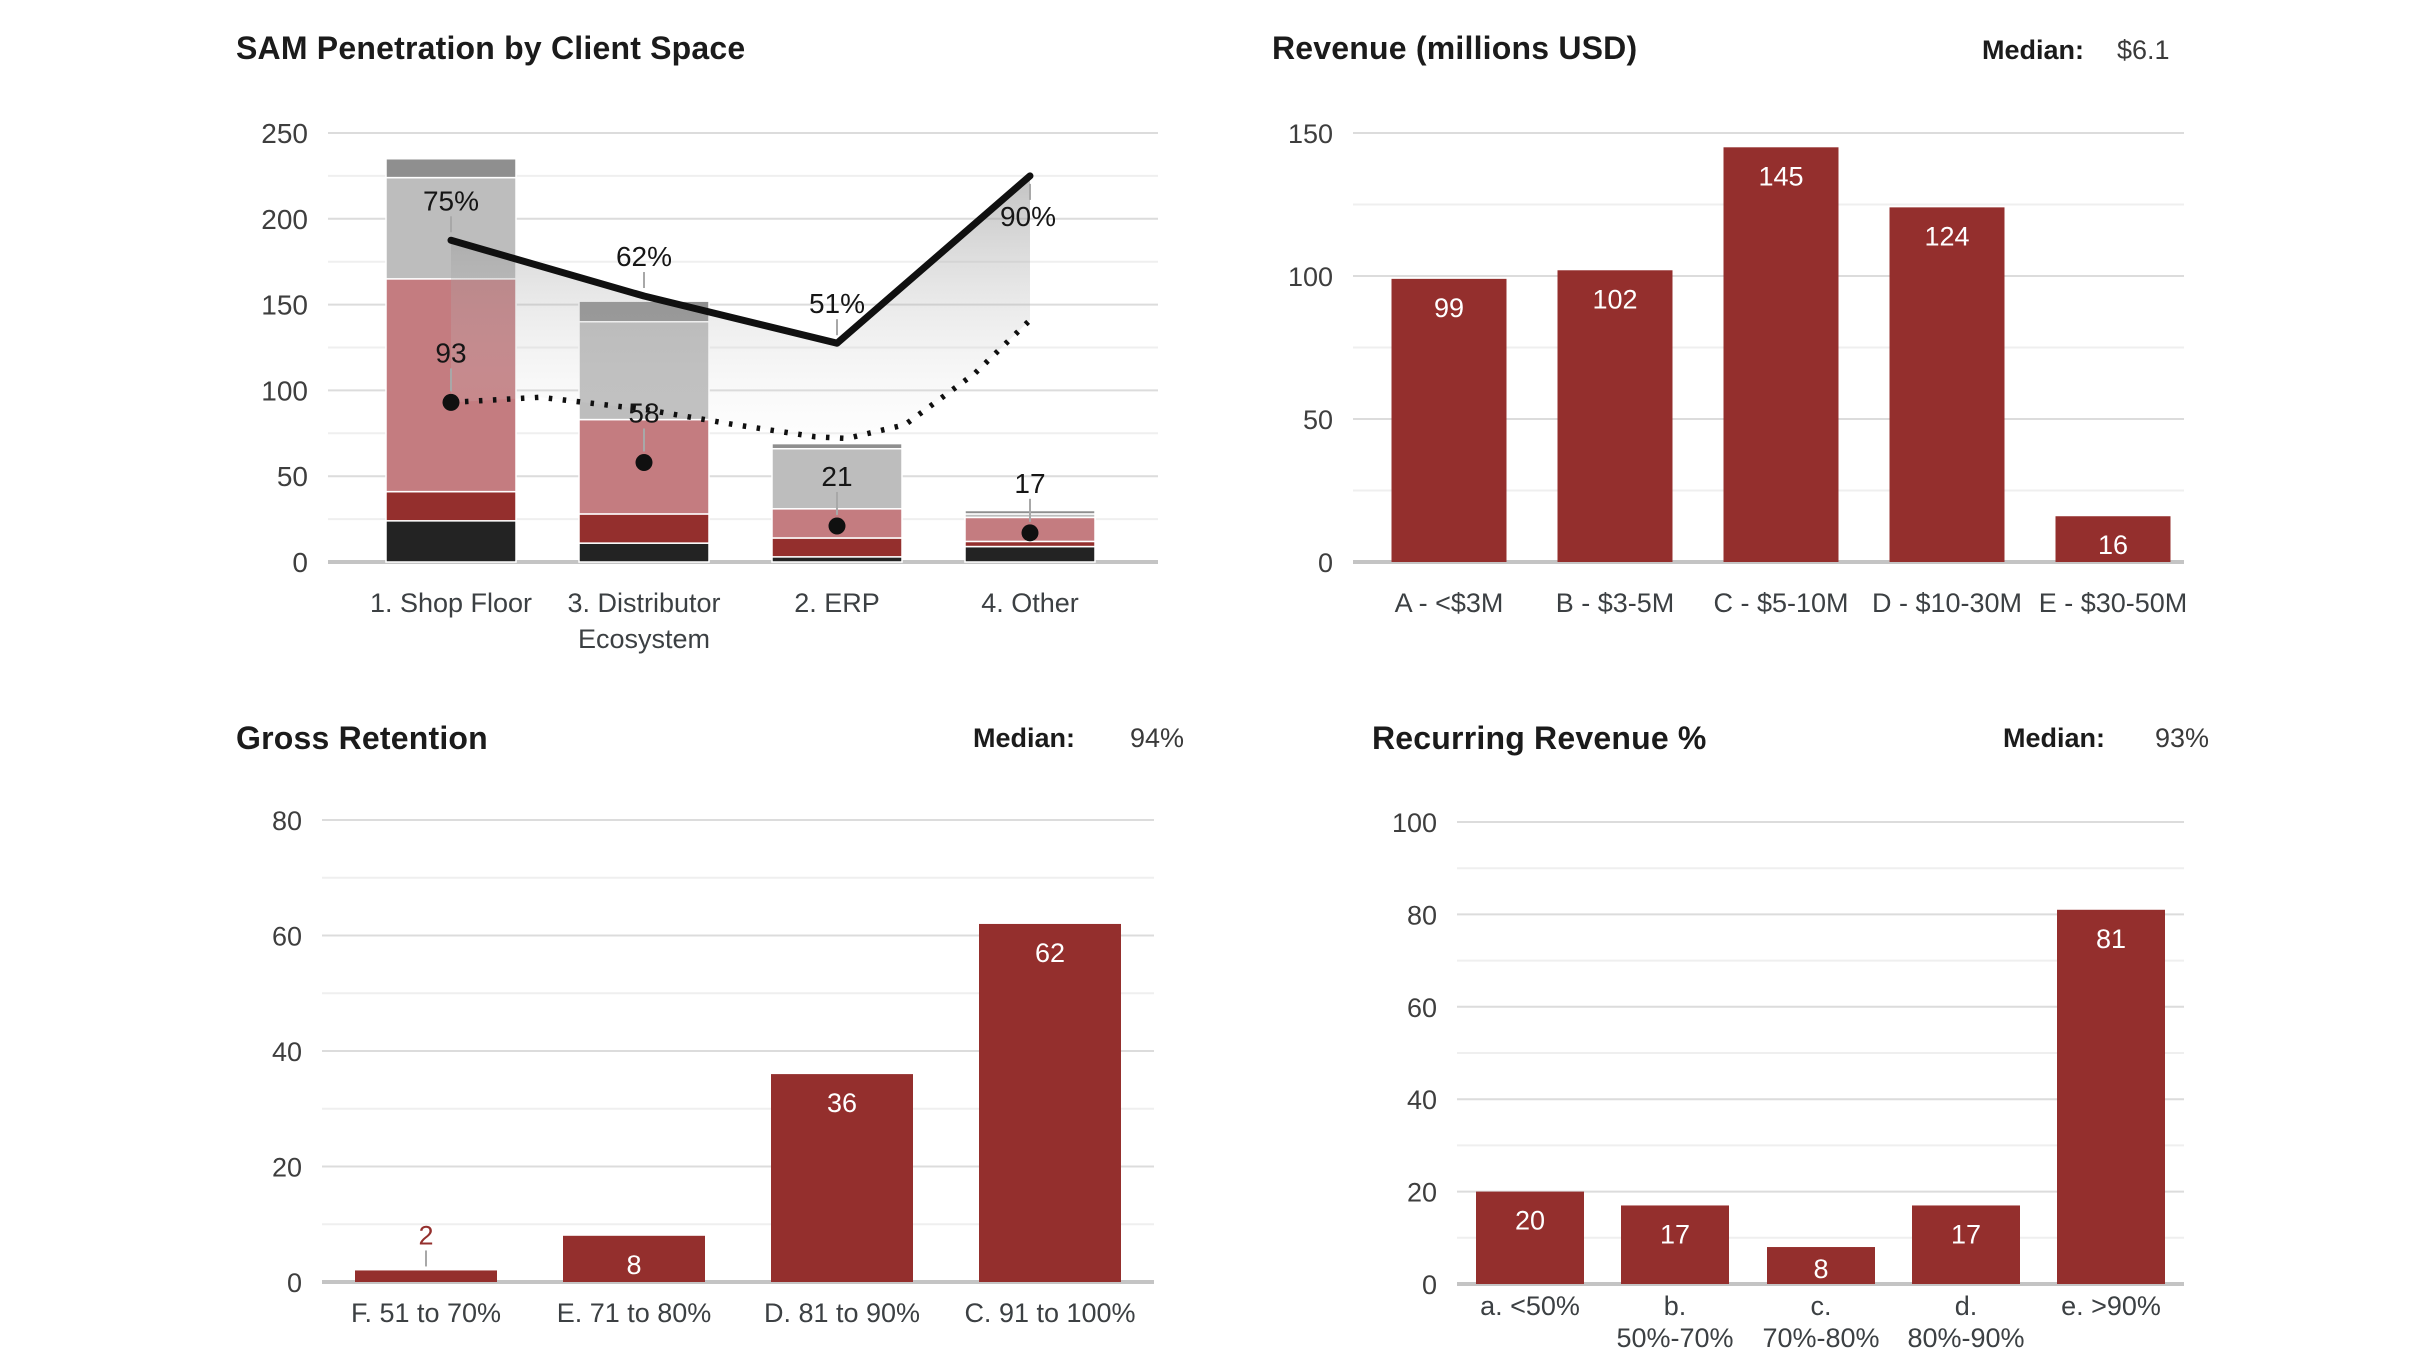 This screenshot has width=2430, height=1350. What do you see at coordinates (1030, 603) in the screenshot?
I see `category-label: 4. Other` at bounding box center [1030, 603].